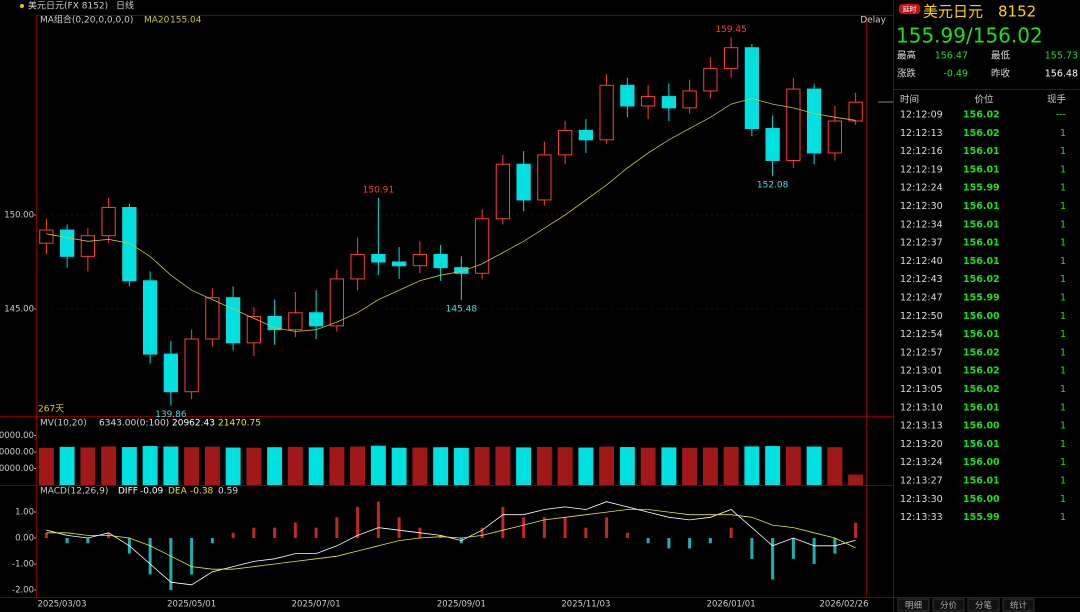 This screenshot has height=612, width=1080. Describe the element at coordinates (1001, 74) in the screenshot. I see `stat-label: 昨收` at that location.